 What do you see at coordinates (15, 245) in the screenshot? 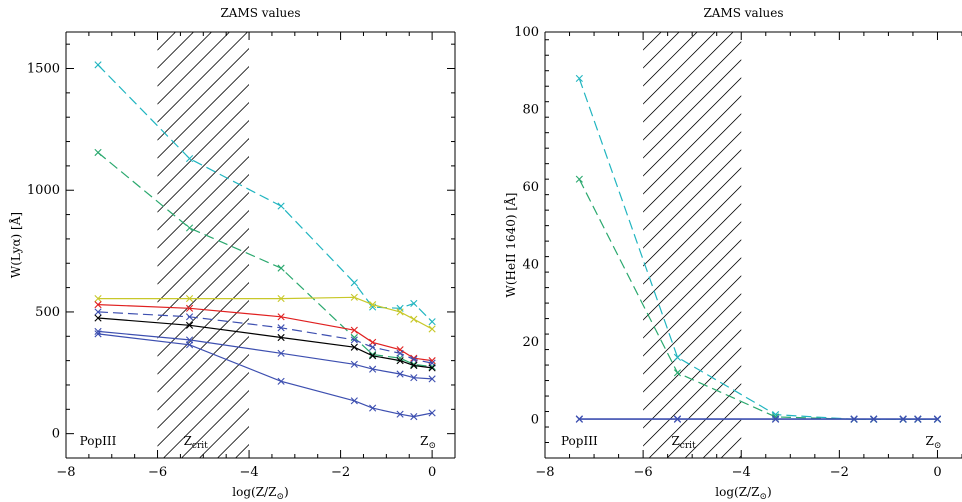
I see `y-axis-label: W(Lyα) [Å]` at bounding box center [15, 245].